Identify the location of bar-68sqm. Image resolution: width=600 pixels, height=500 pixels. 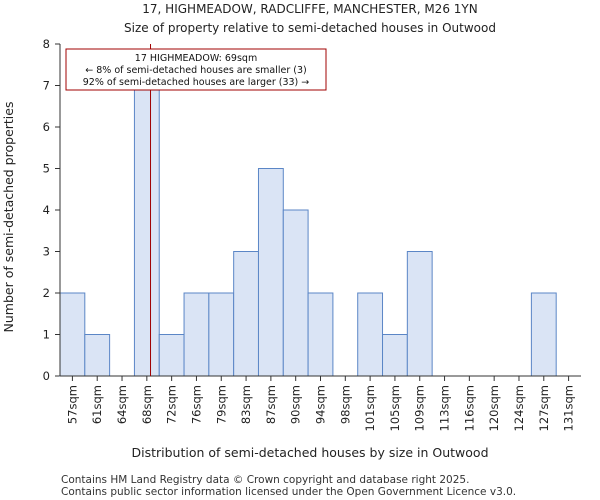
(146, 231).